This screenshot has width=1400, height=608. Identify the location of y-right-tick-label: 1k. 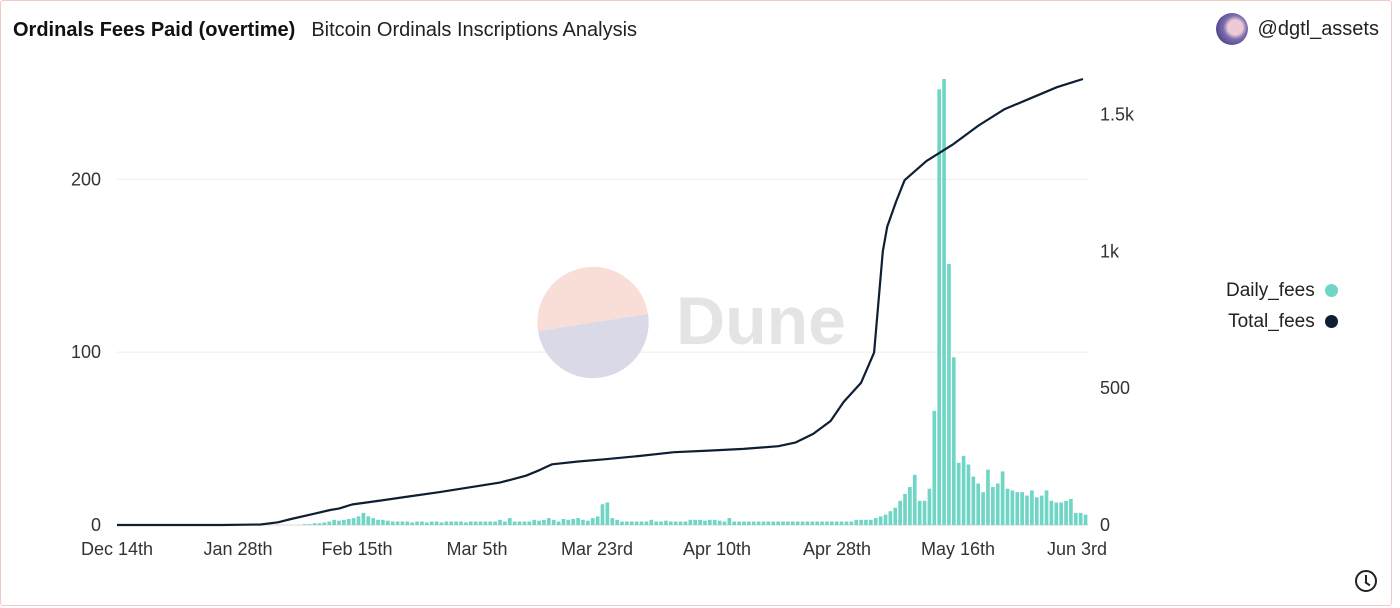
(1110, 251).